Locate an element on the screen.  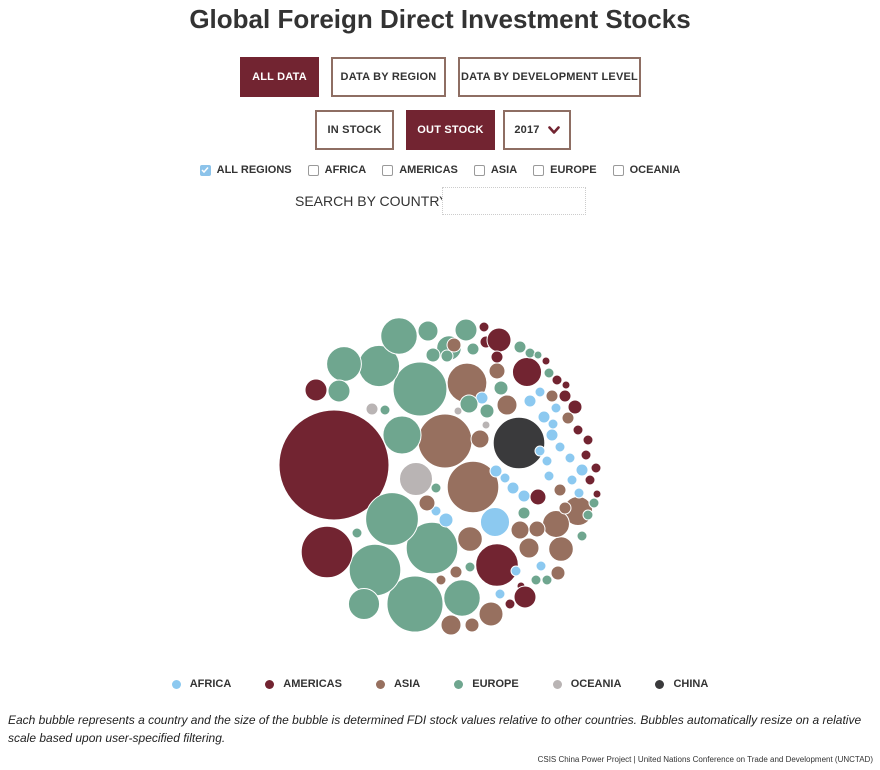
search-input is located at coordinates (514, 201).